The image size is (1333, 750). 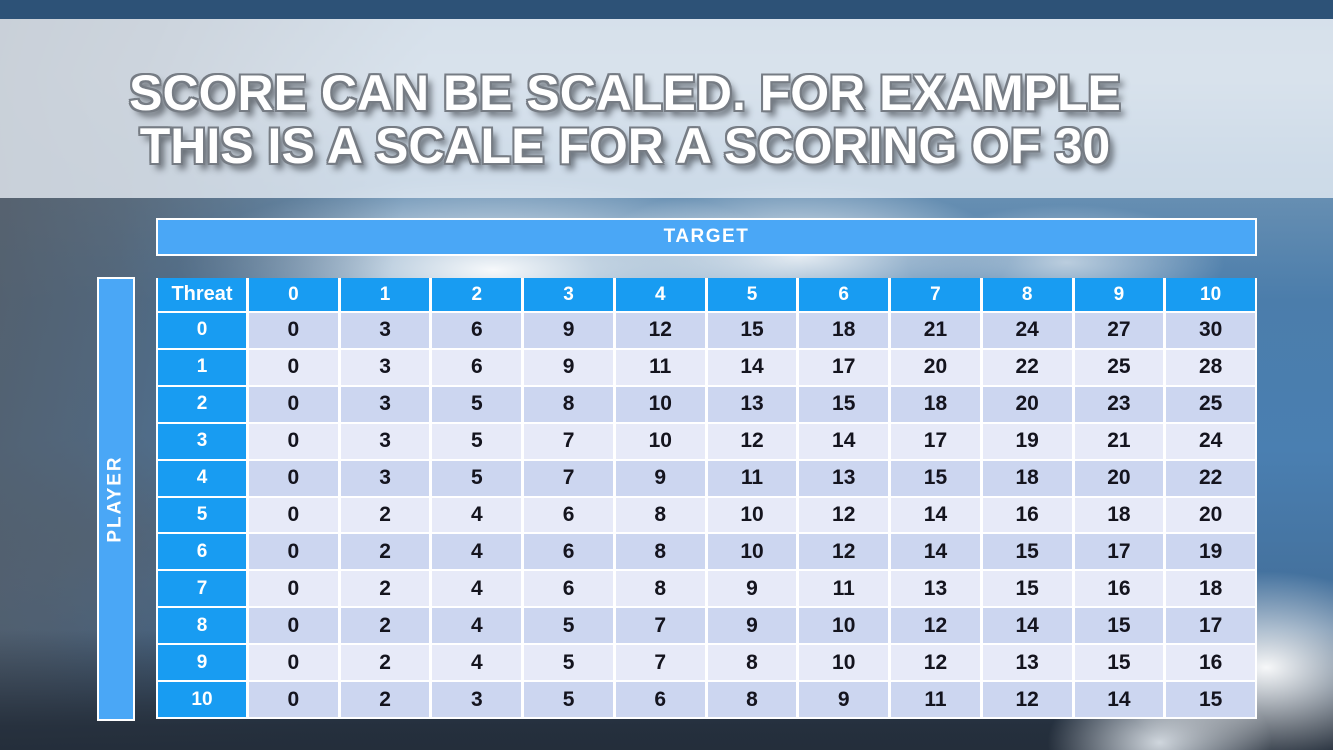 I want to click on score-cell-5-10: 20, so click(x=1210, y=515).